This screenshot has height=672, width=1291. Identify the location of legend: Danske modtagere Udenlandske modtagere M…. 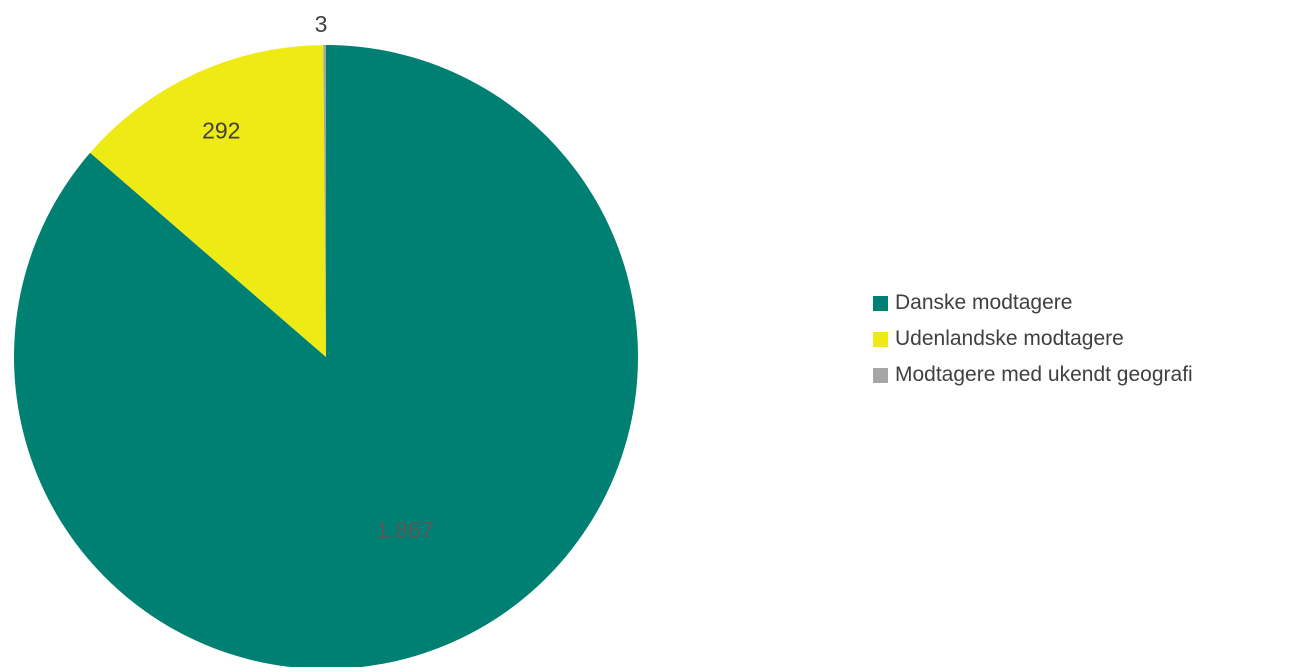
(1033, 339).